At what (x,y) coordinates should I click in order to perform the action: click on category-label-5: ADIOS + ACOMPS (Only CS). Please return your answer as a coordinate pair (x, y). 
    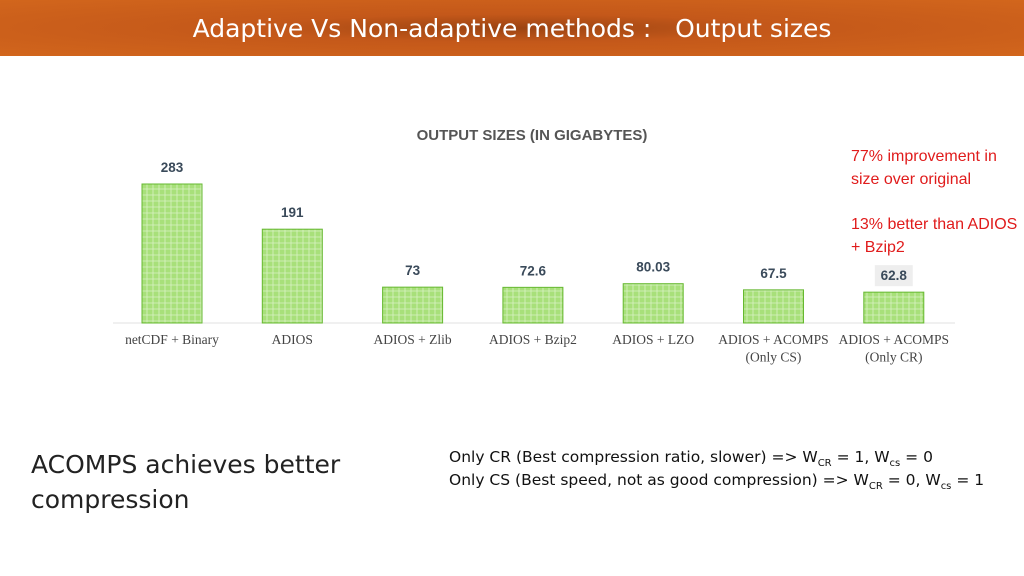
    Looking at the image, I should click on (773, 348).